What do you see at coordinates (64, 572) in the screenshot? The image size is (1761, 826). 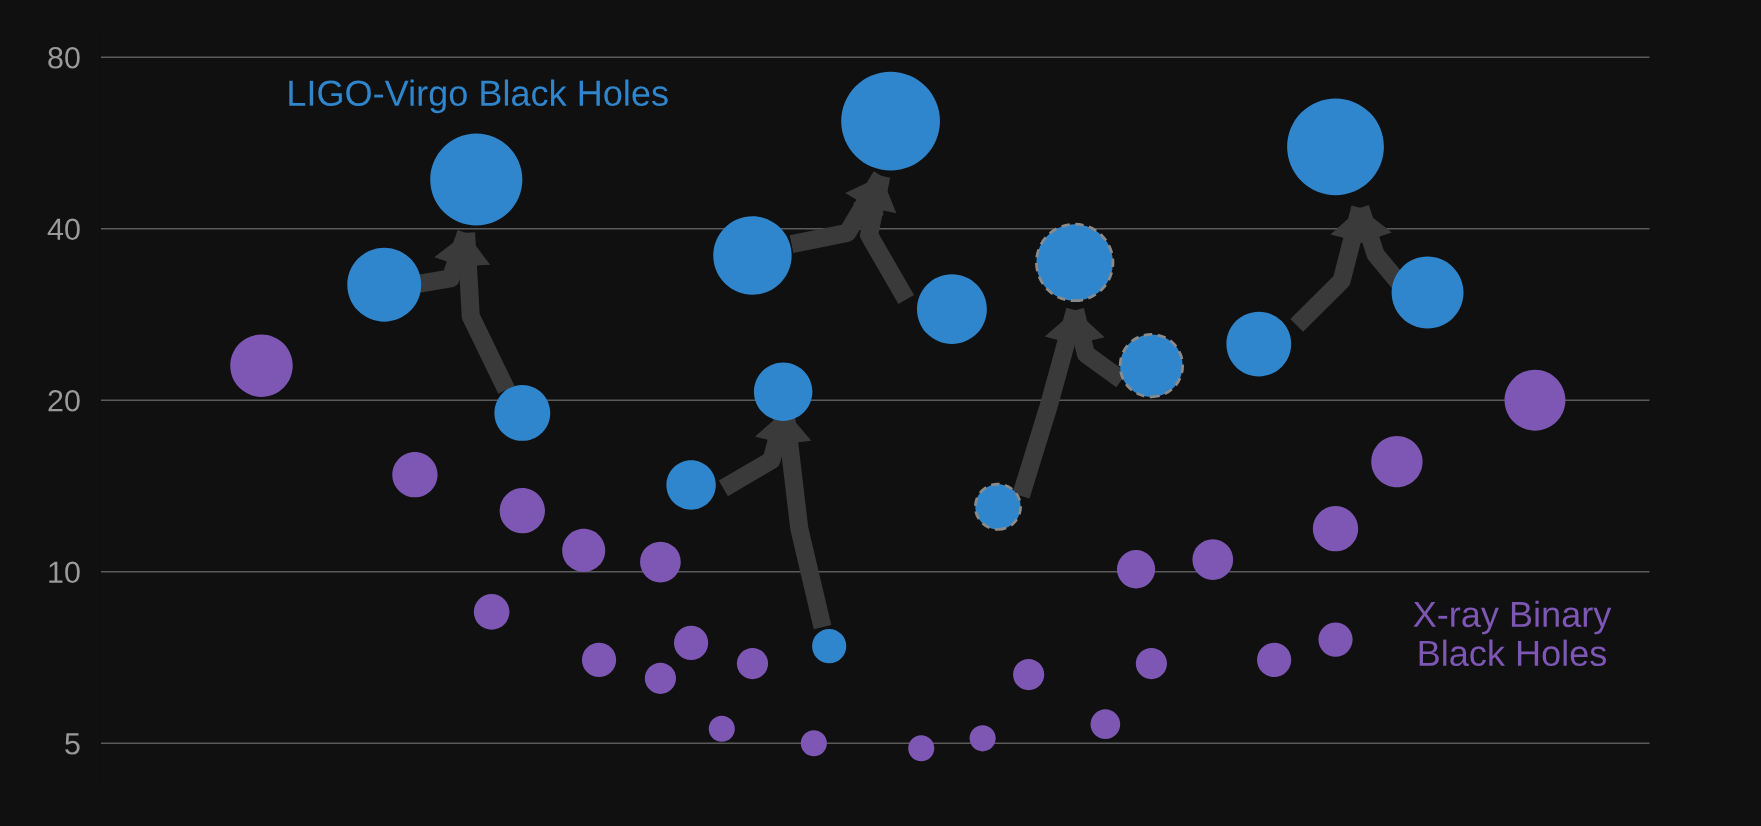 I see `y-tick-label: 10` at bounding box center [64, 572].